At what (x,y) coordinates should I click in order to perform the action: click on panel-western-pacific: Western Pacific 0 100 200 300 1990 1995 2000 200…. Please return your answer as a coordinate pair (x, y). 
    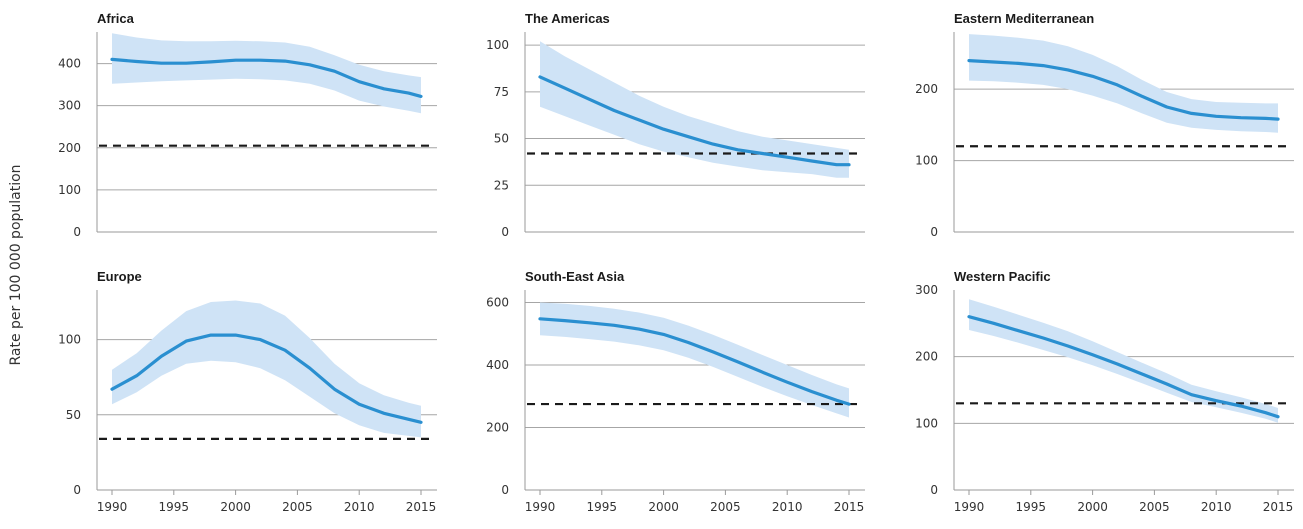
    Looking at the image, I should click on (1104, 391).